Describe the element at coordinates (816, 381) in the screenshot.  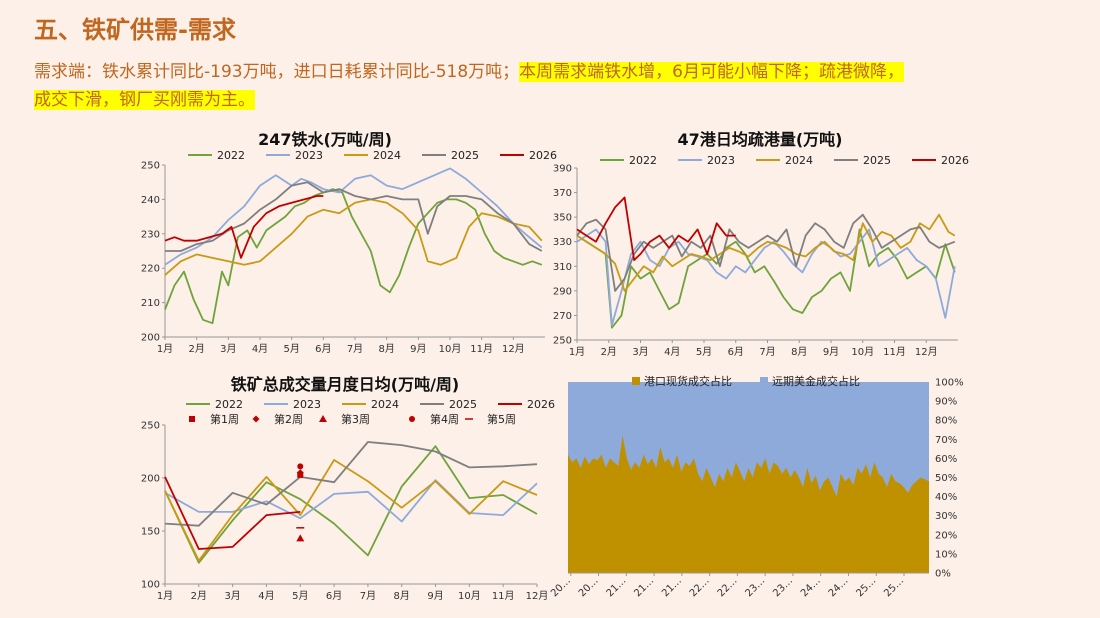
I see `legend-label-forward: 远期美金成交占比` at that location.